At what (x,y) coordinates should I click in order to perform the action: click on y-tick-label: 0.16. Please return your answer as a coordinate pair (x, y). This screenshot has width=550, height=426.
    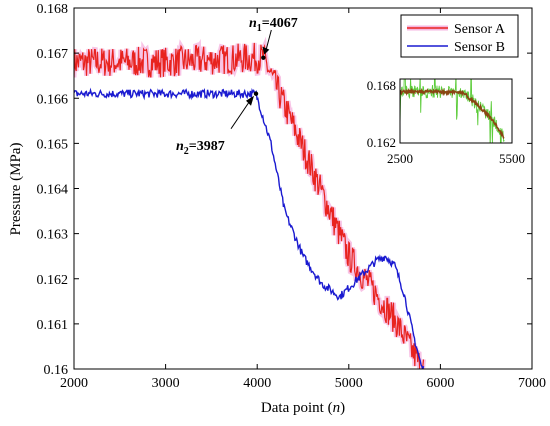
    Looking at the image, I should click on (56, 370).